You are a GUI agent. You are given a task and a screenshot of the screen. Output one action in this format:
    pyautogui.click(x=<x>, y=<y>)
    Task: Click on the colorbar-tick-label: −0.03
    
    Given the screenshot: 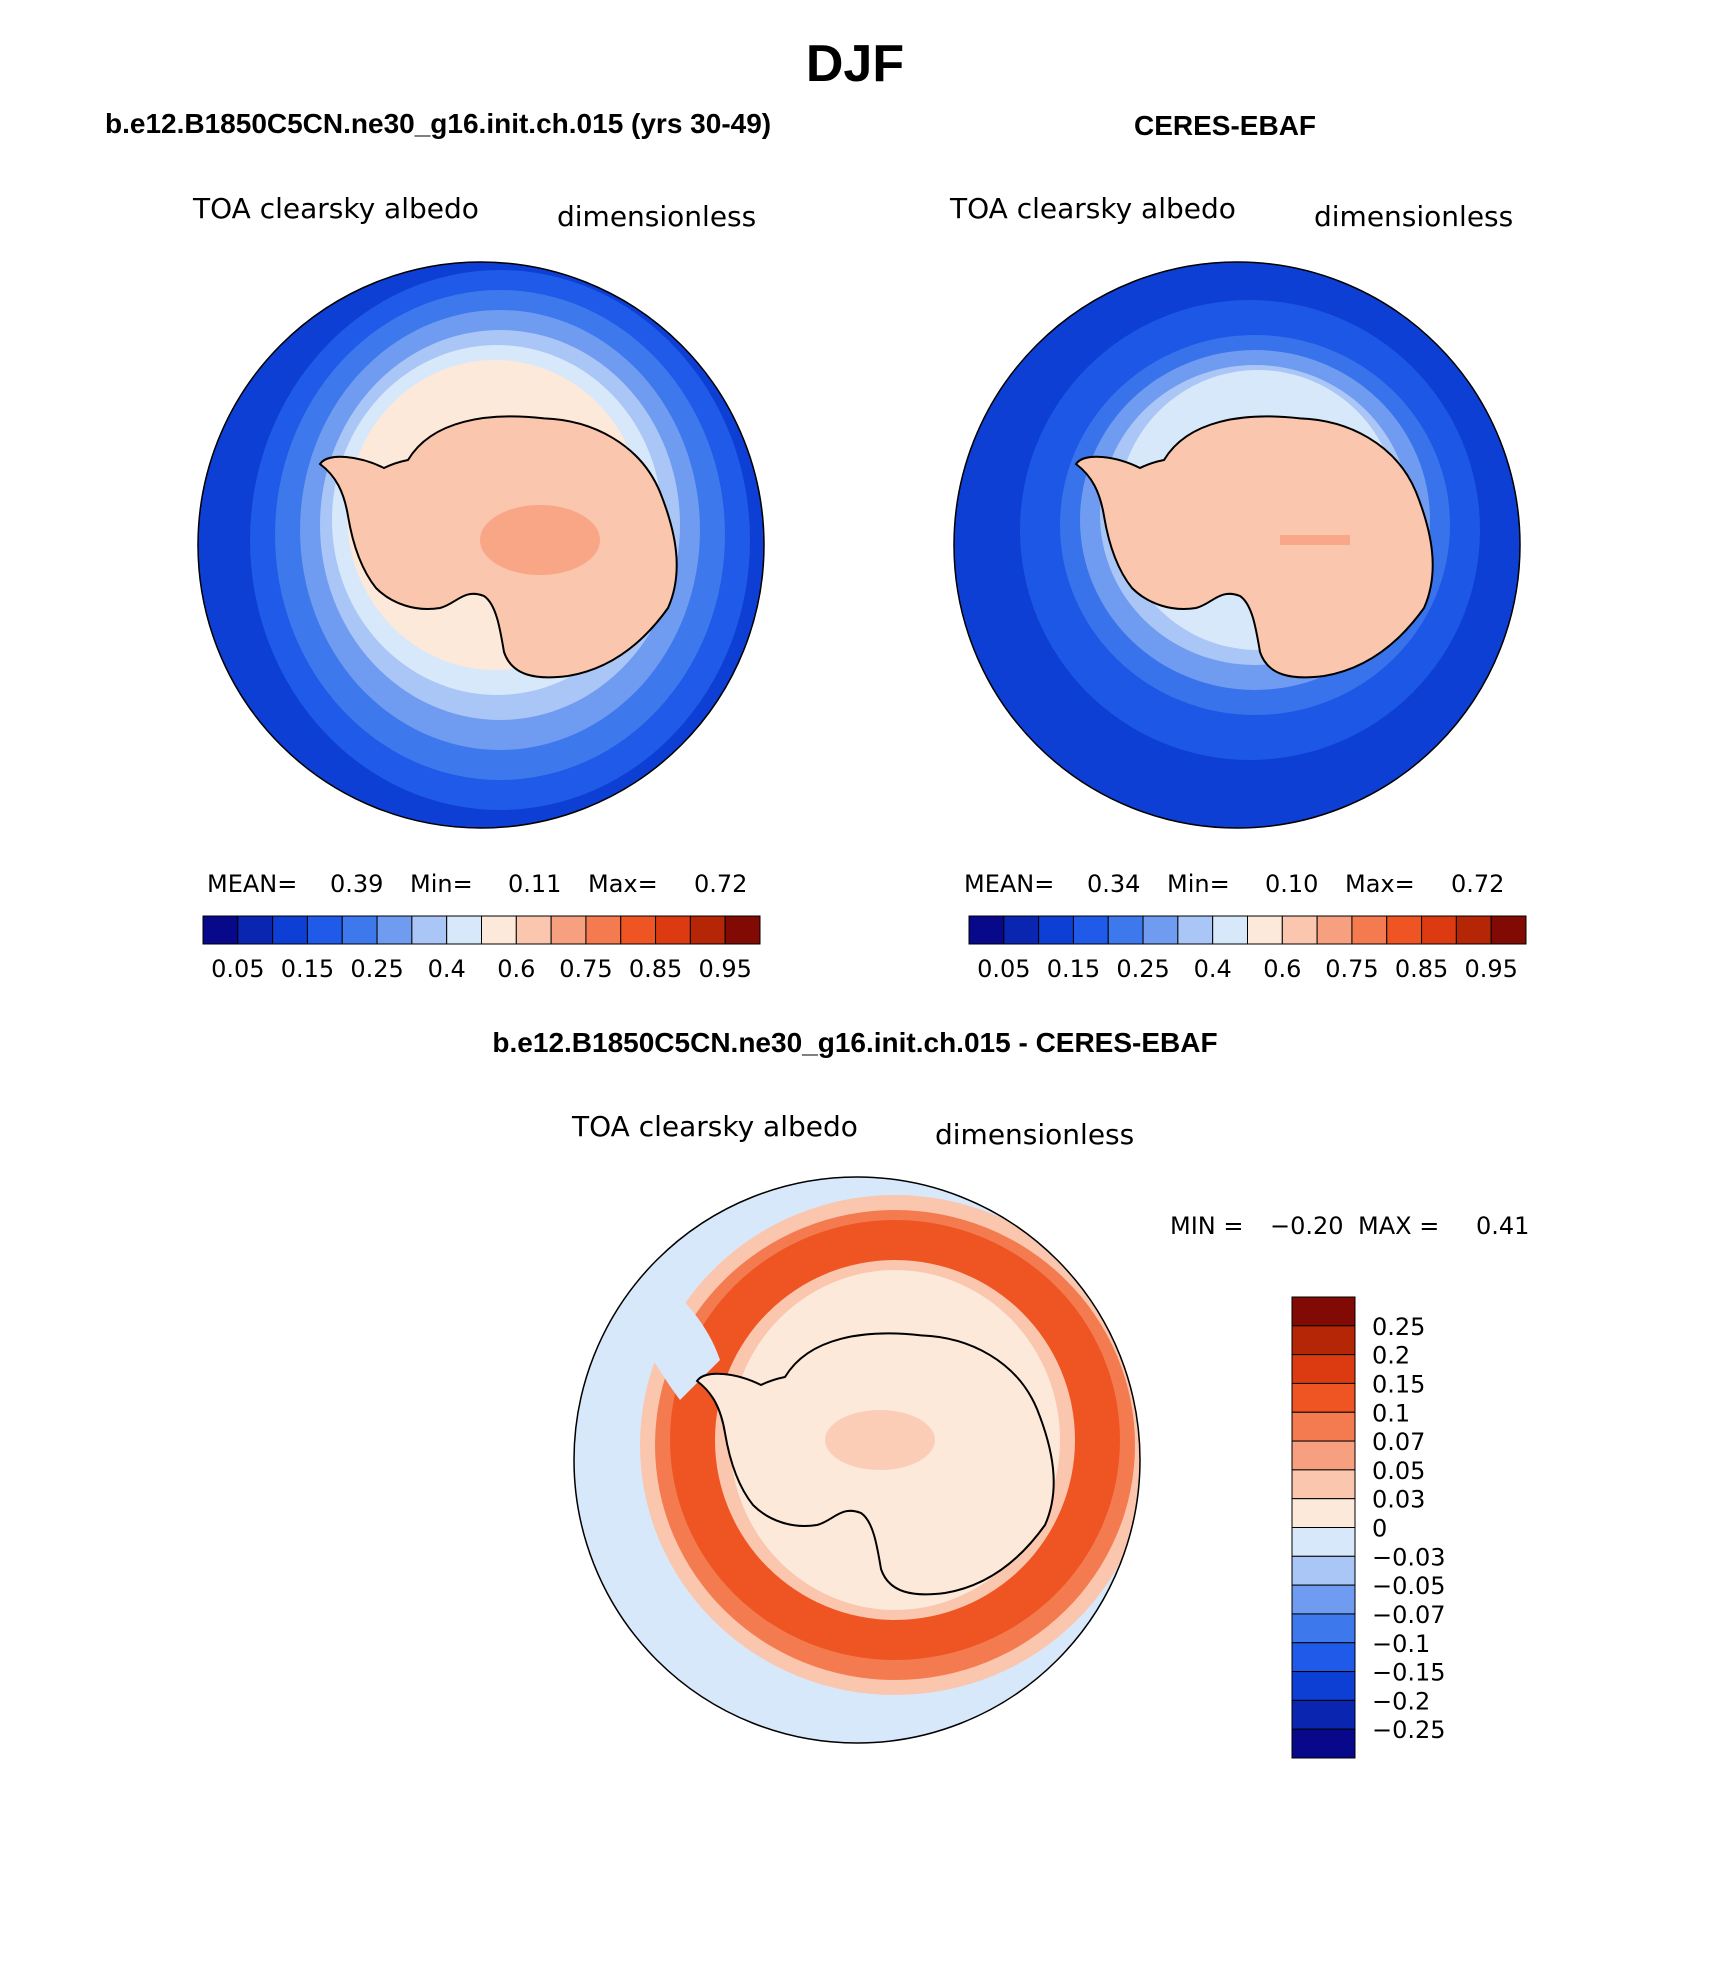 What is the action you would take?
    pyautogui.click(x=1409, y=1557)
    